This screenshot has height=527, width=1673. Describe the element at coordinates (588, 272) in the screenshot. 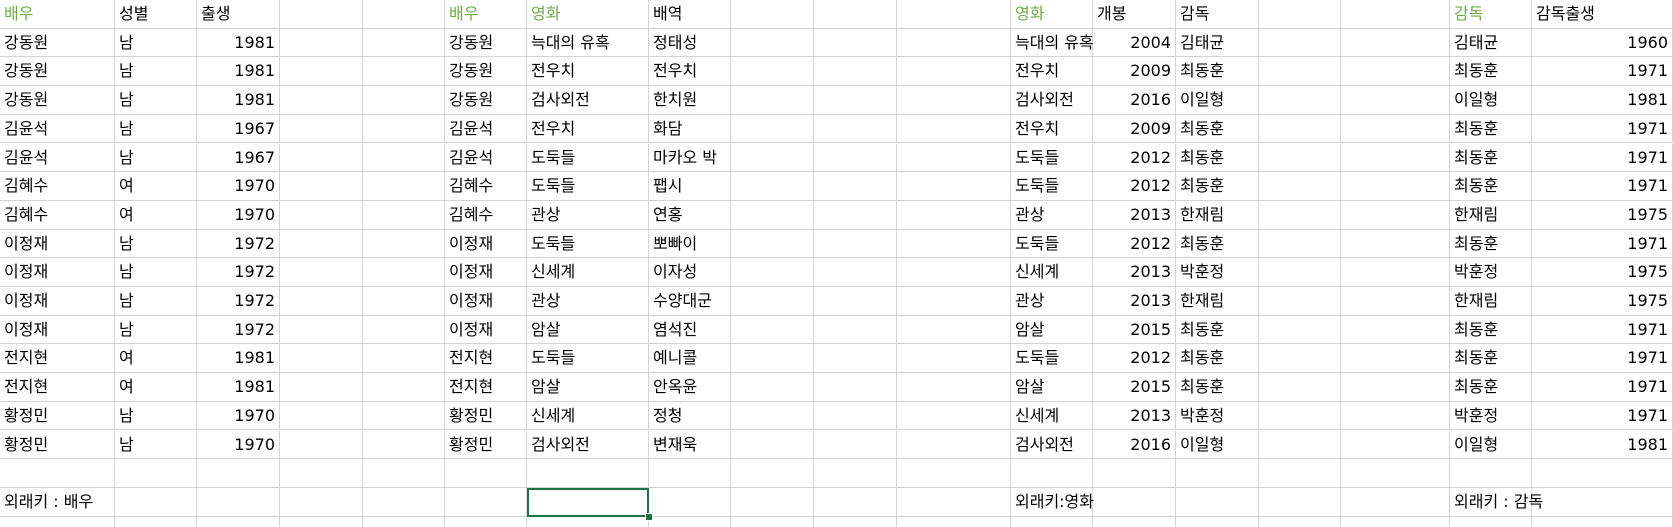

I see `casting-cell: 신세계` at that location.